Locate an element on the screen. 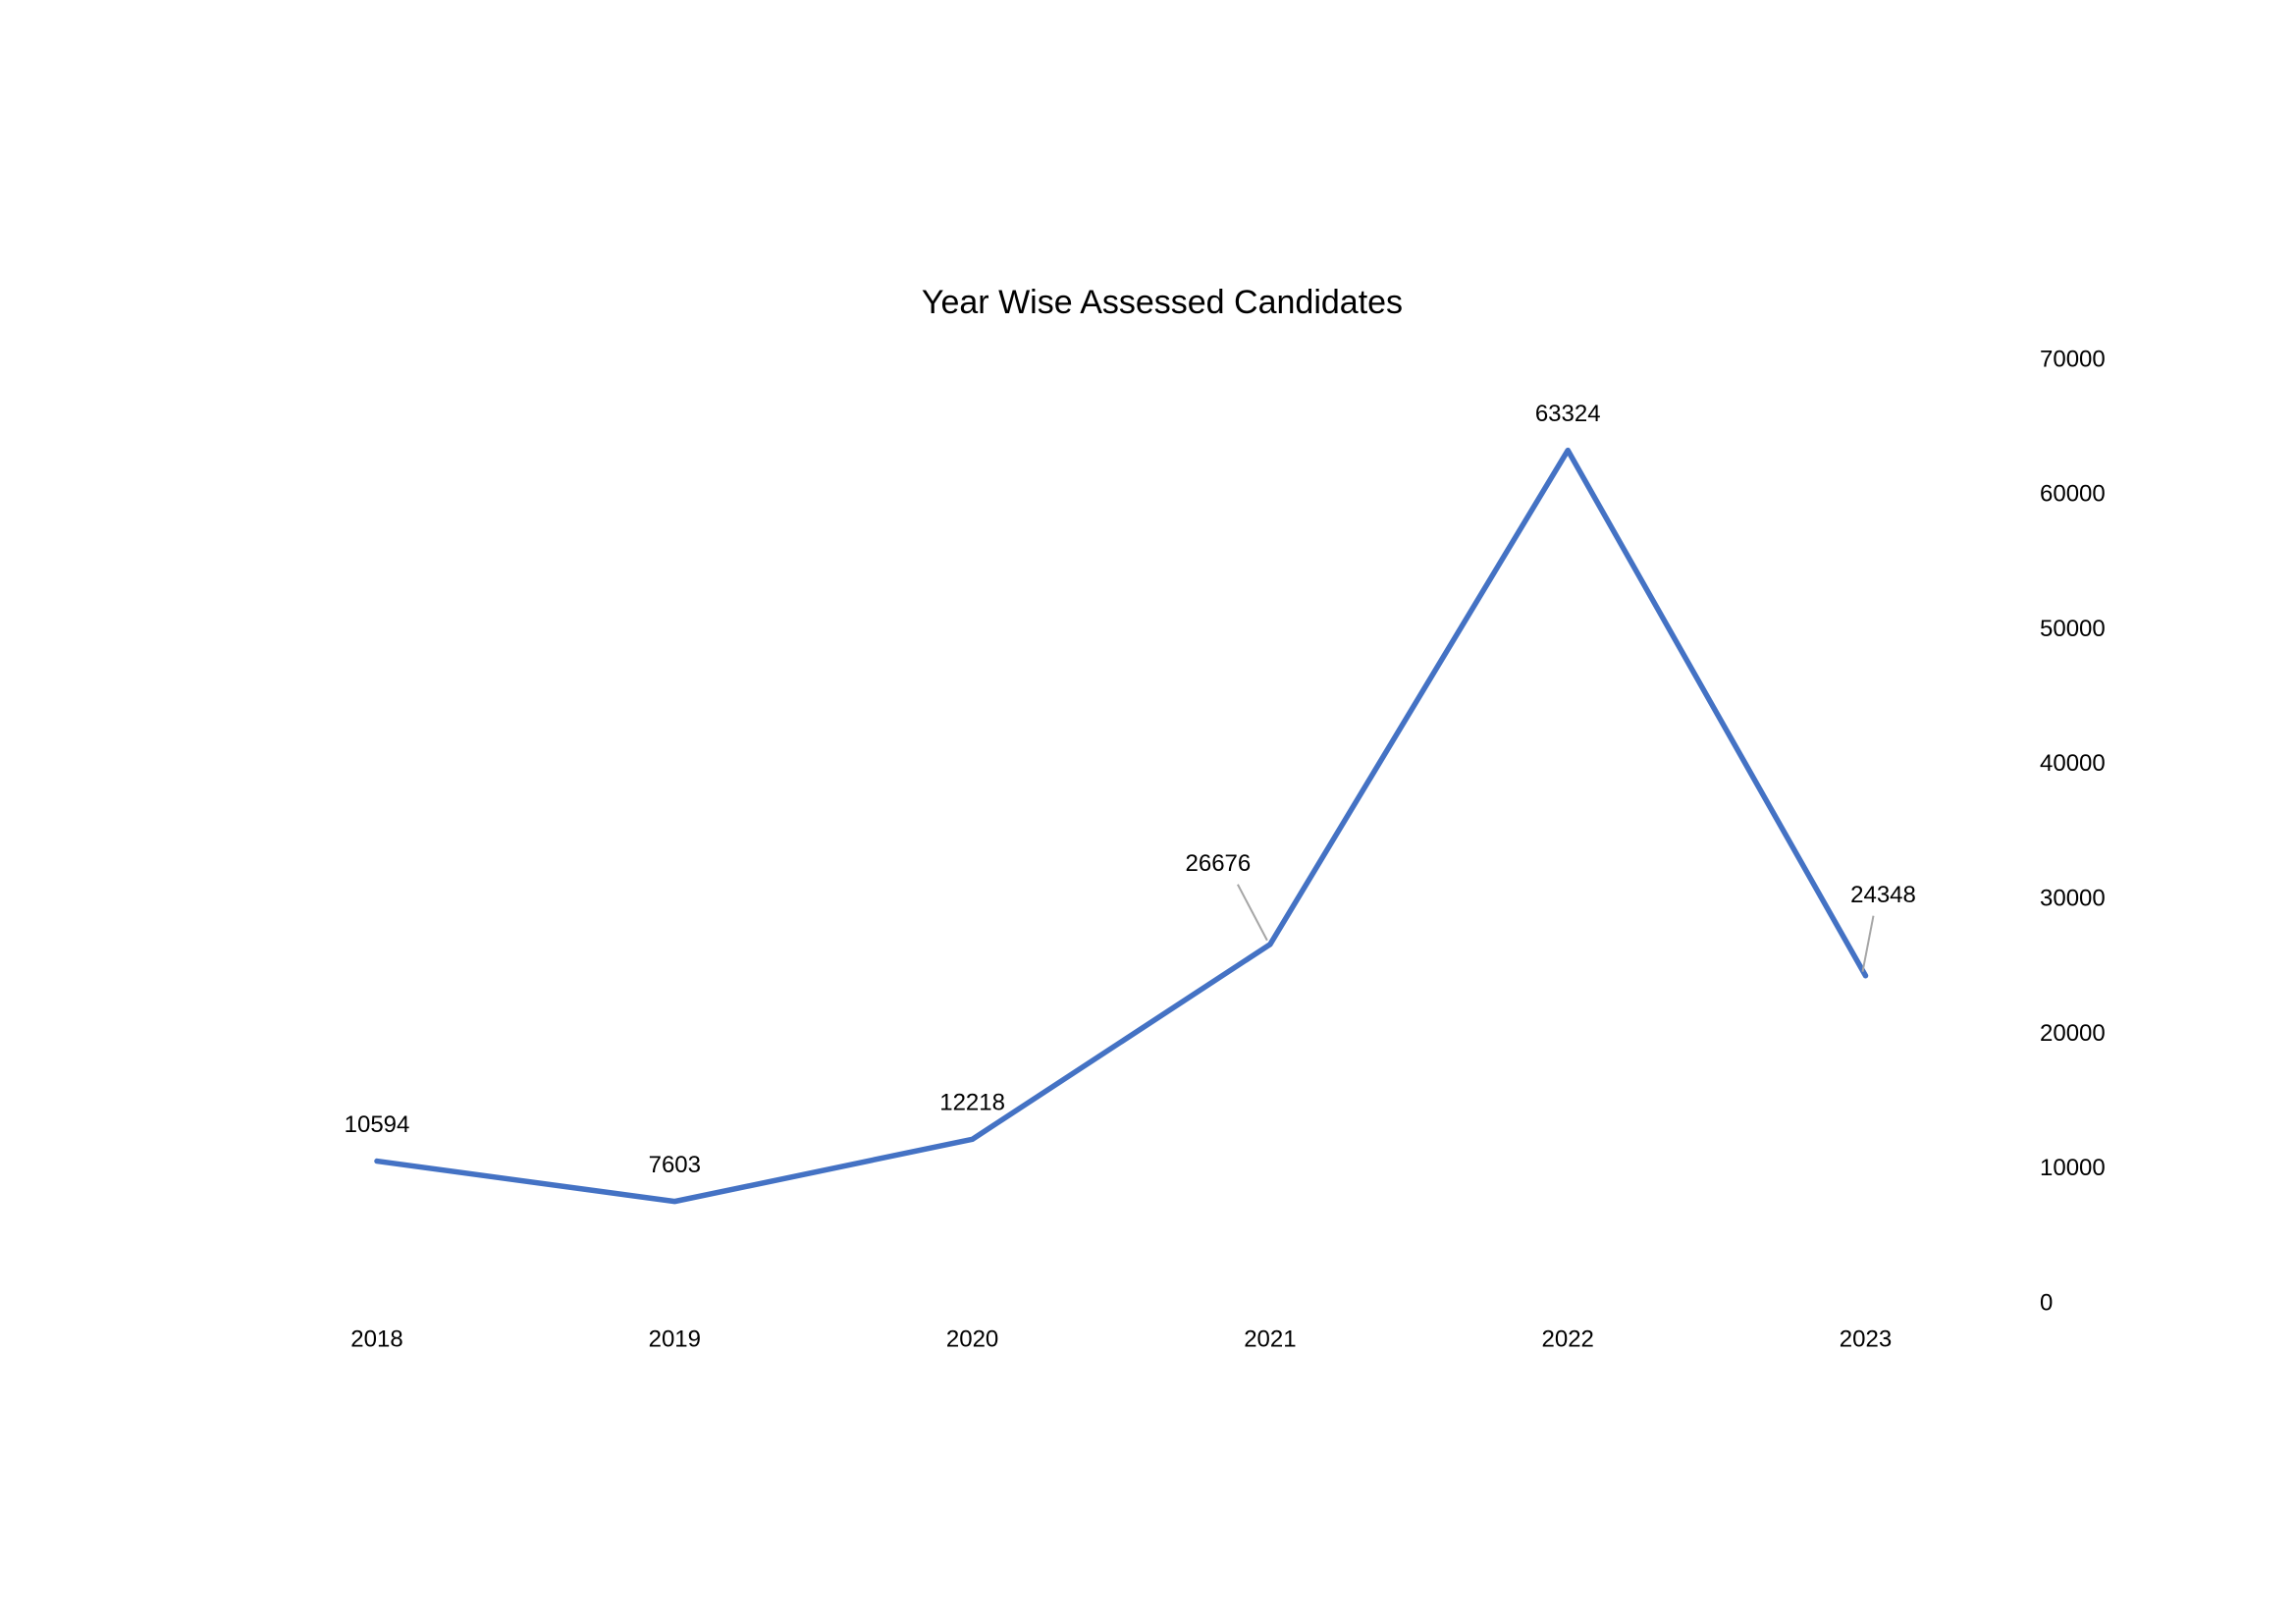 The image size is (2296, 1624). y-tick-label: 30000 is located at coordinates (2073, 898).